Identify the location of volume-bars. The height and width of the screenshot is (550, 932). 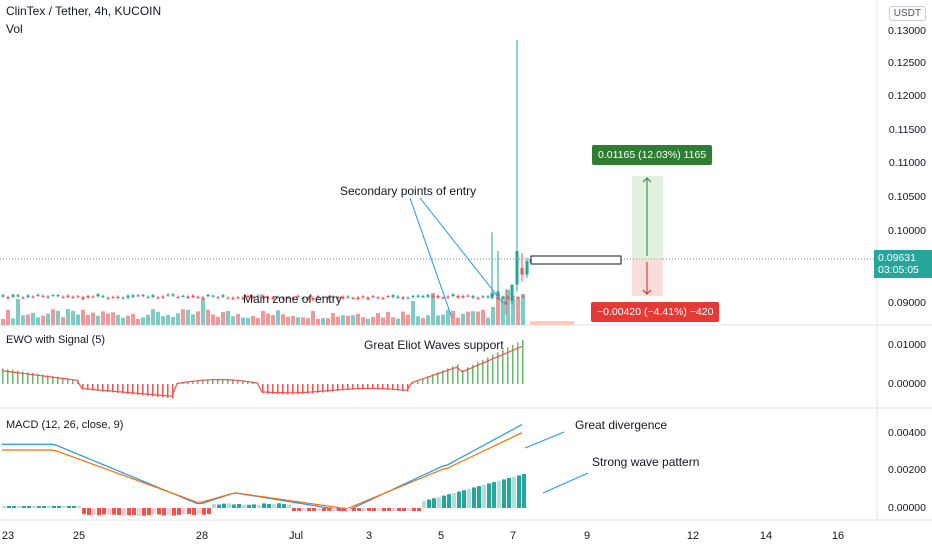
(263, 307).